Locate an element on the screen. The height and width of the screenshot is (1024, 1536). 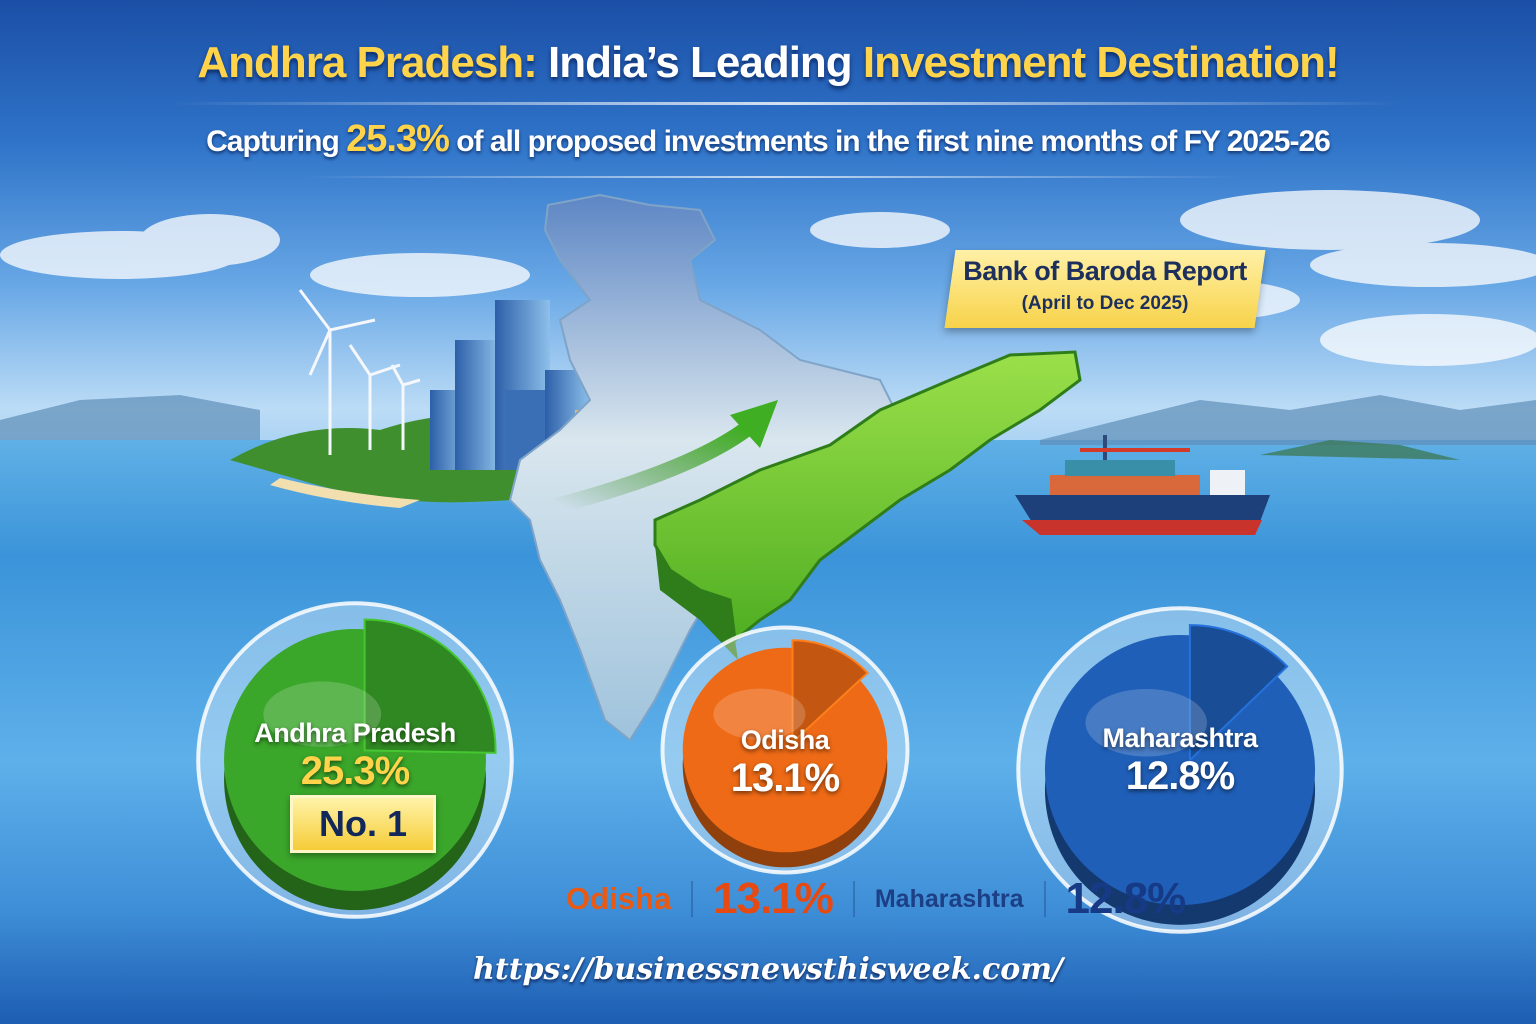
title-highlight-state: Andhra Pradesh: is located at coordinates (367, 62).